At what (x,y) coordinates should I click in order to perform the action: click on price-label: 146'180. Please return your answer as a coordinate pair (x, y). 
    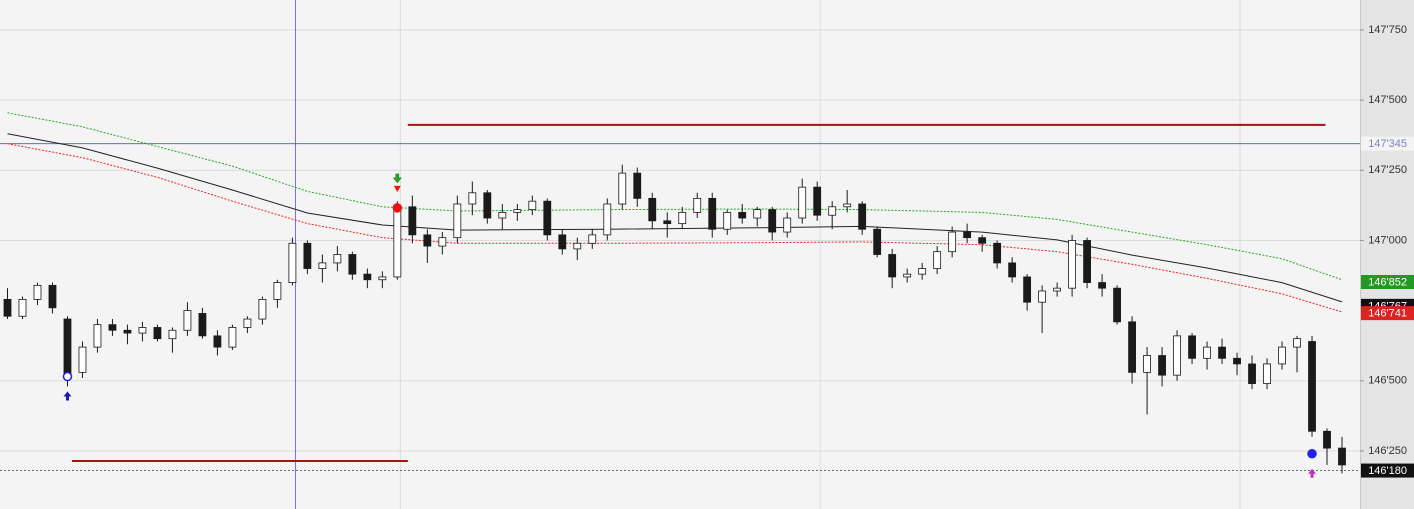
    Looking at the image, I should click on (1387, 471).